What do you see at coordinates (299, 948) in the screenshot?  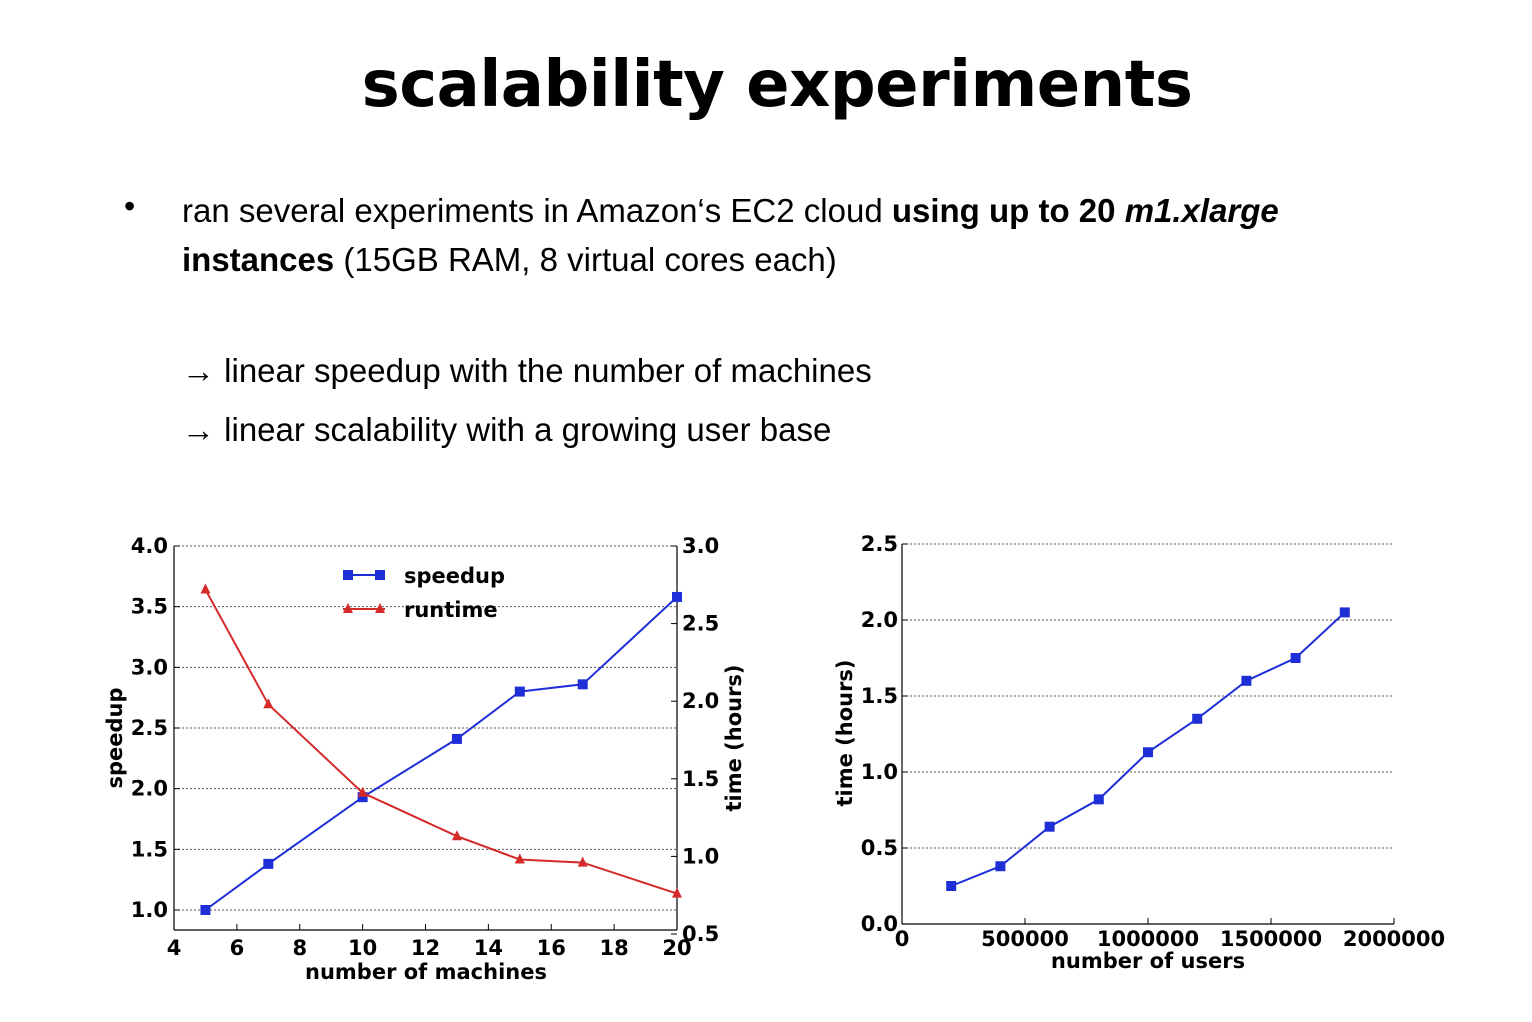 I see `x-tick-label: 8` at bounding box center [299, 948].